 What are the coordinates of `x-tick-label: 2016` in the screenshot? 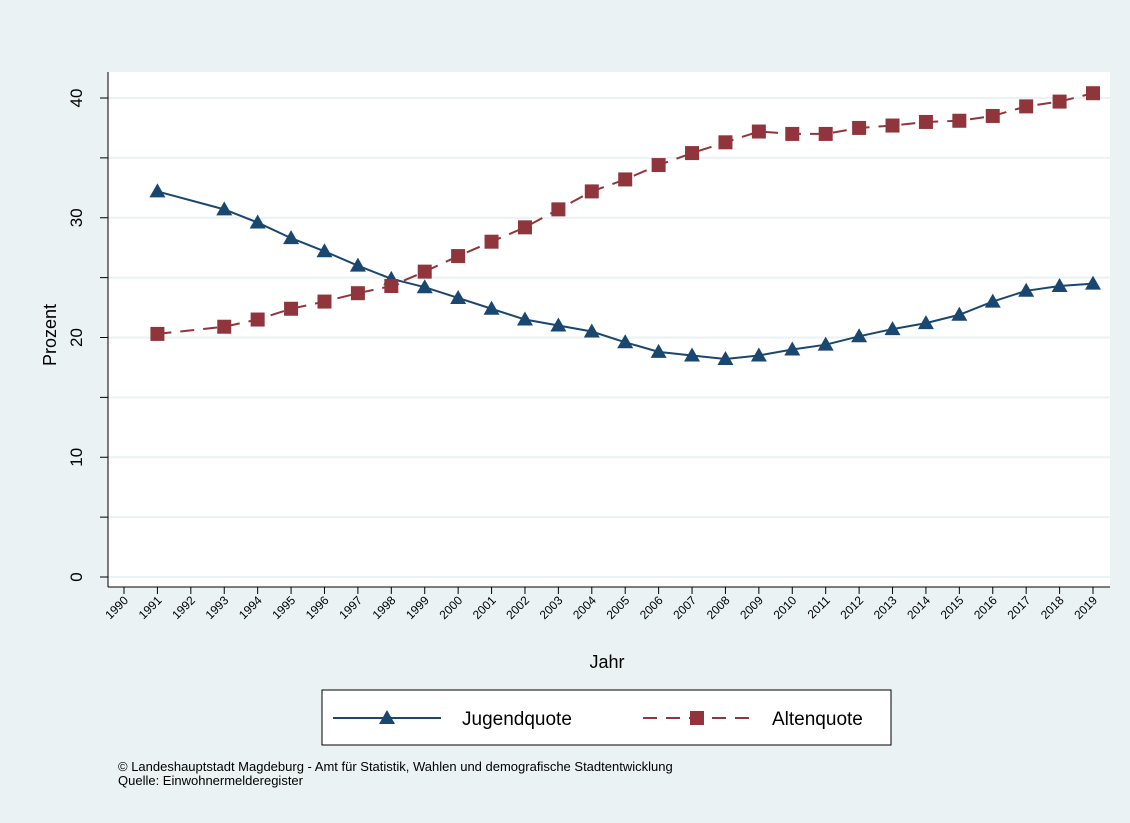 It's located at (985, 607).